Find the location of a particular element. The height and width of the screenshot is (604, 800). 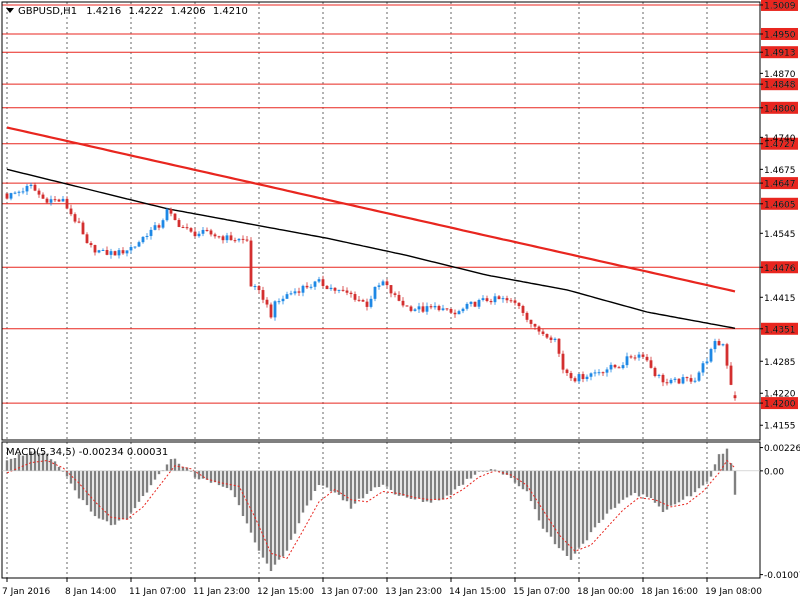

y-tick-label: 1.4740 is located at coordinates (780, 139).